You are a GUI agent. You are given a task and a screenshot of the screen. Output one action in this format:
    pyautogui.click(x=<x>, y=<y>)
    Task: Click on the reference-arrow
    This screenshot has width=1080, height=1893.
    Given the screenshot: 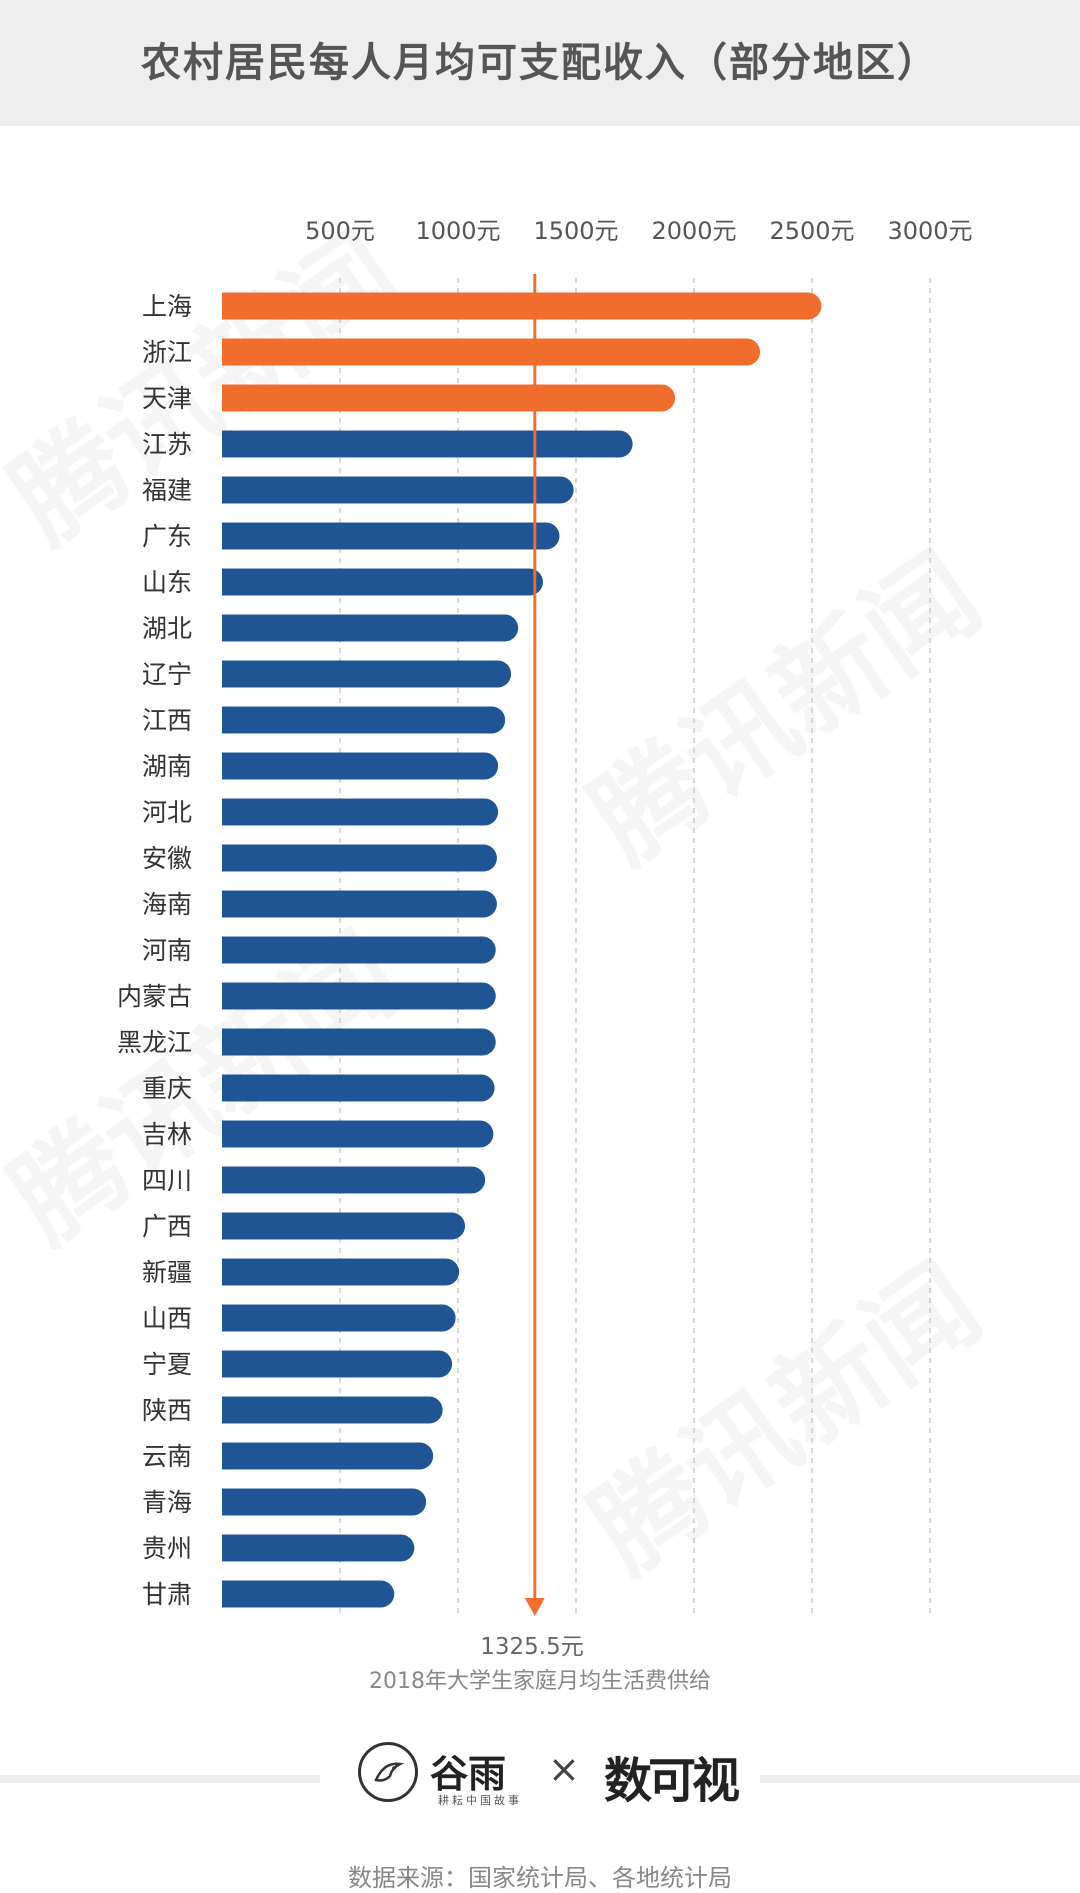 What is the action you would take?
    pyautogui.click(x=534, y=1607)
    